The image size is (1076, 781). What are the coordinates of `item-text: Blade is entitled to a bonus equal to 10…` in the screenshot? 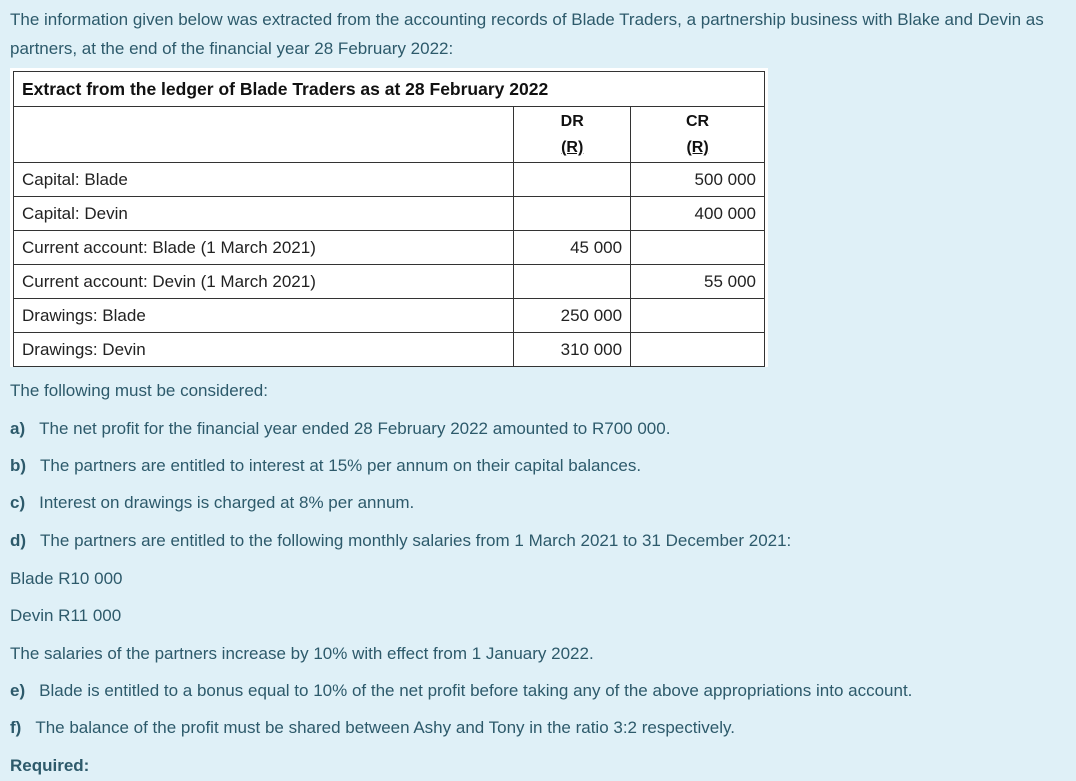 It's located at (476, 690).